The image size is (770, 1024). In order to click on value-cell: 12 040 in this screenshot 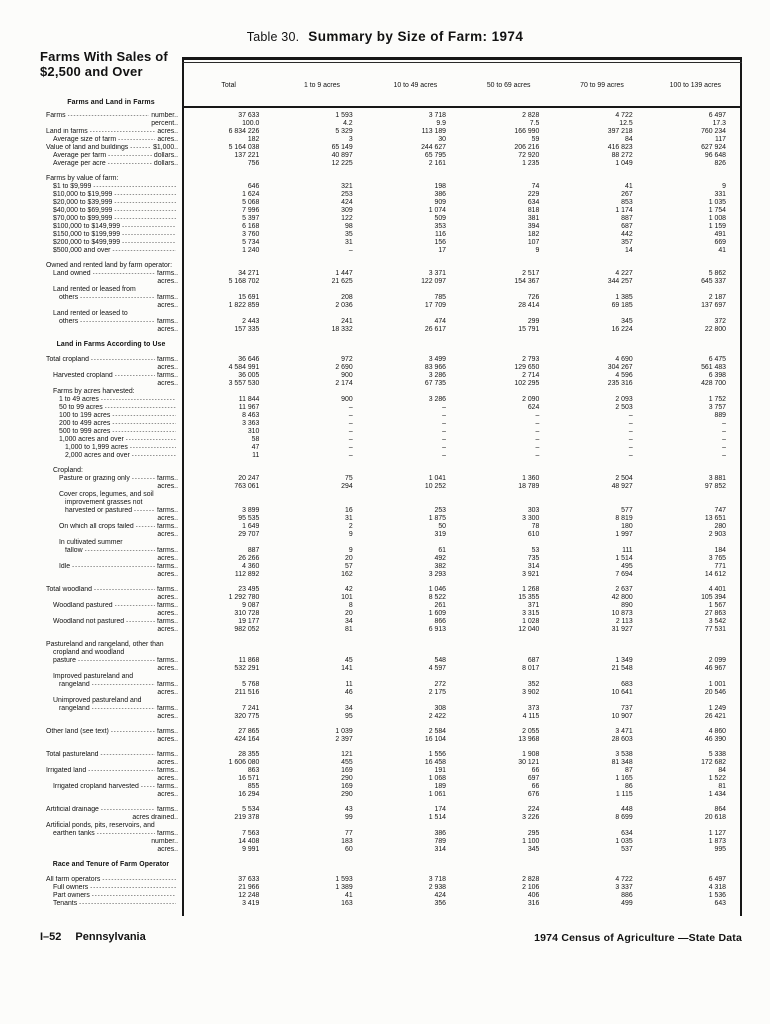, I will do `click(529, 629)`.